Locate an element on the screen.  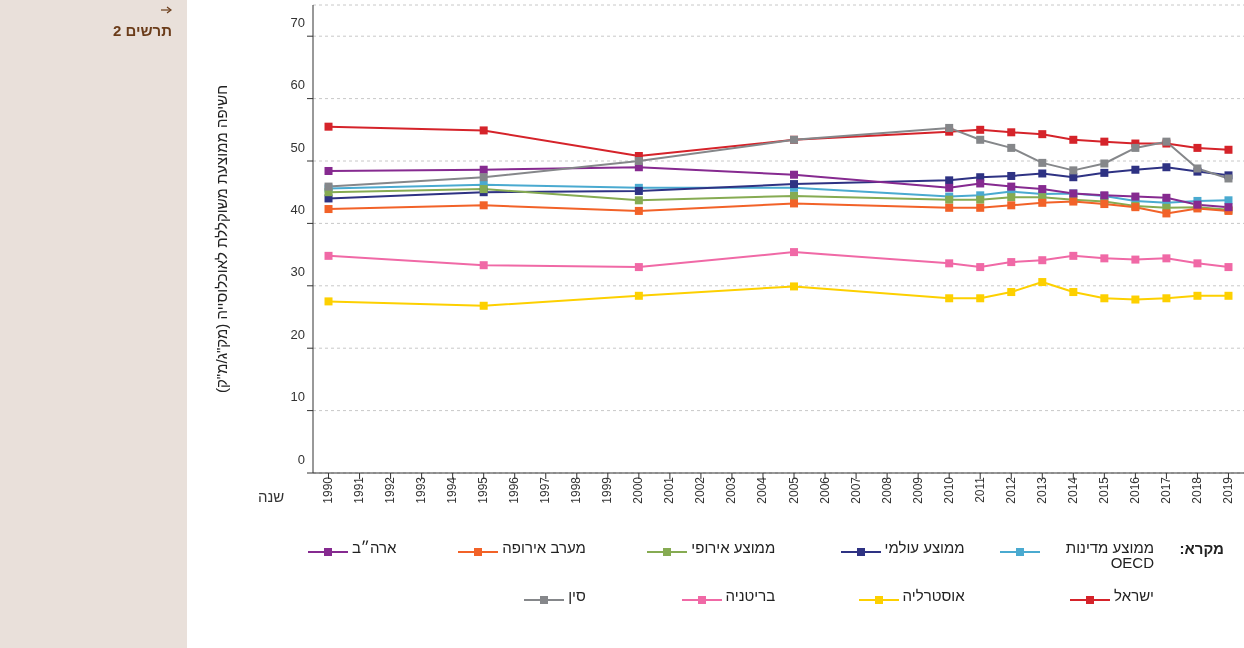
x-tick-label: 1994 is located at coordinates (452, 490).